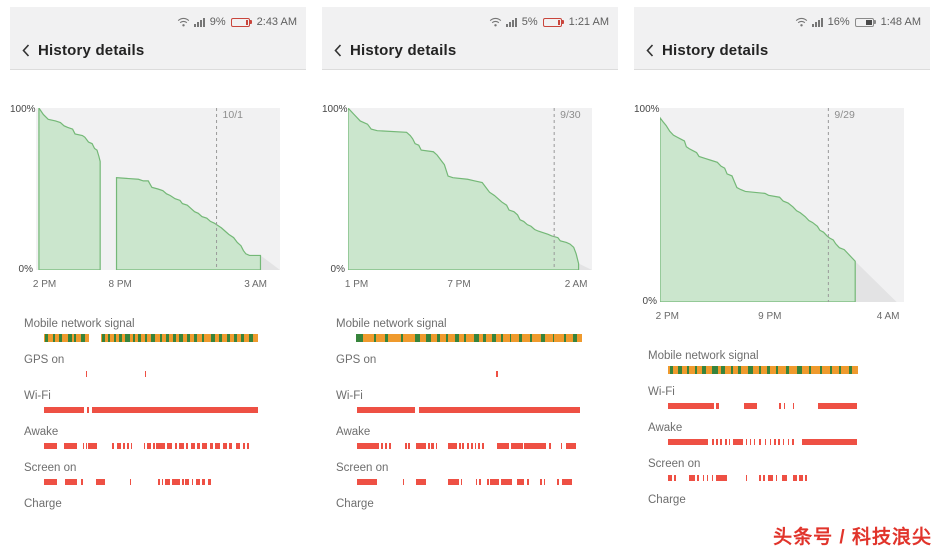  Describe the element at coordinates (770, 316) in the screenshot. I see `x-axis-tick: 9 PM` at that location.